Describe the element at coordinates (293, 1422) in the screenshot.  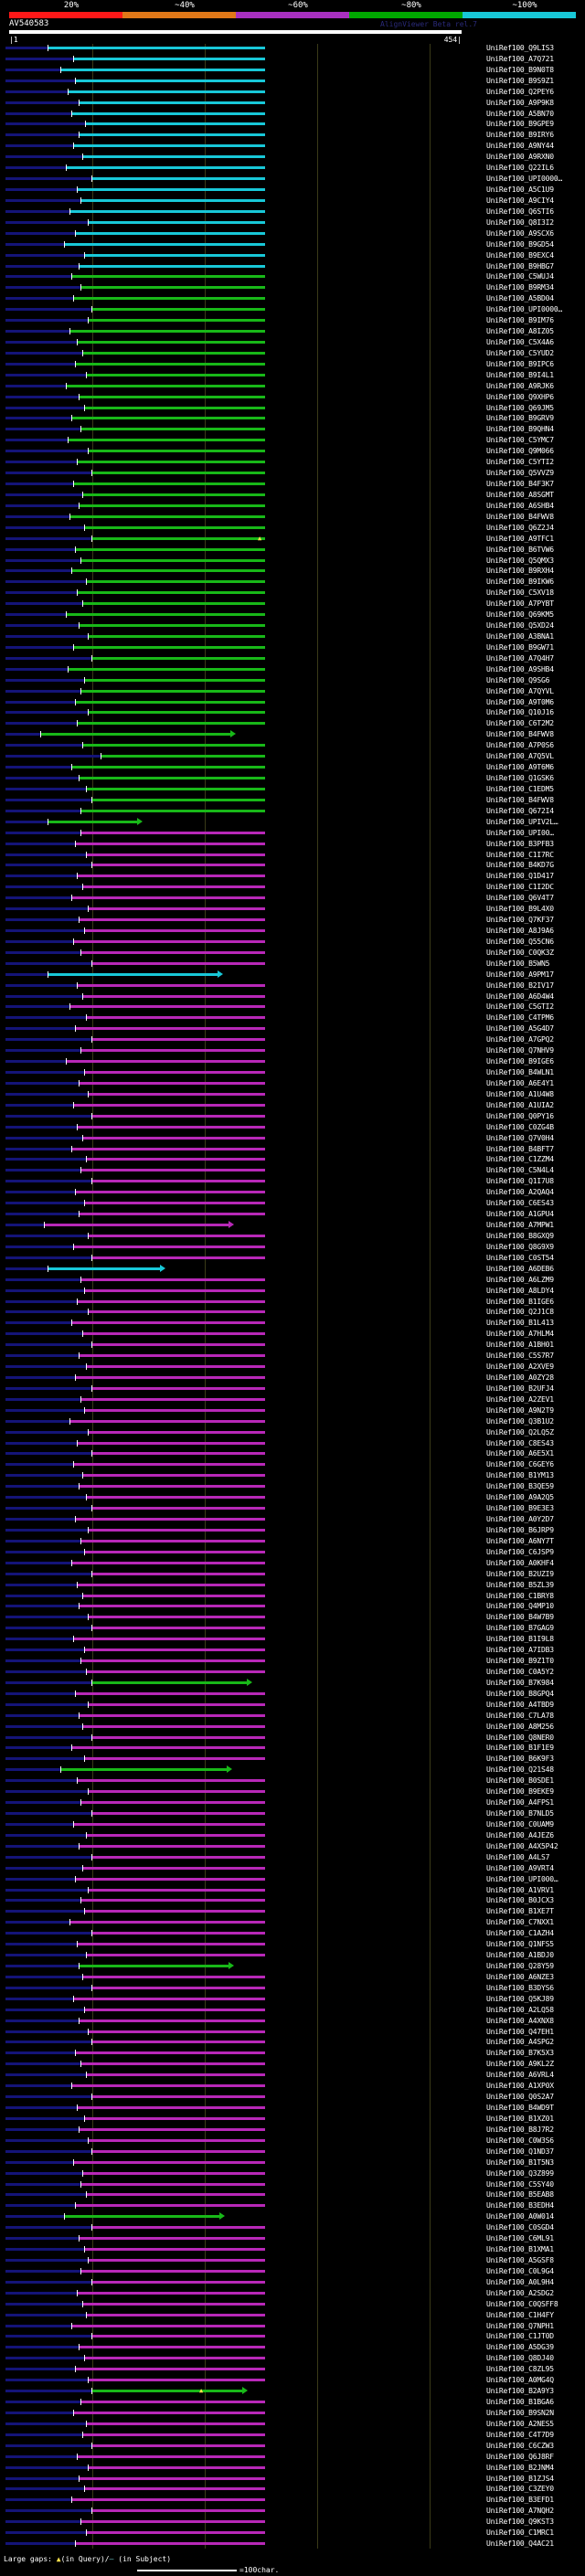
I see `table-row: UniRef100_Q3B1U2` at that location.